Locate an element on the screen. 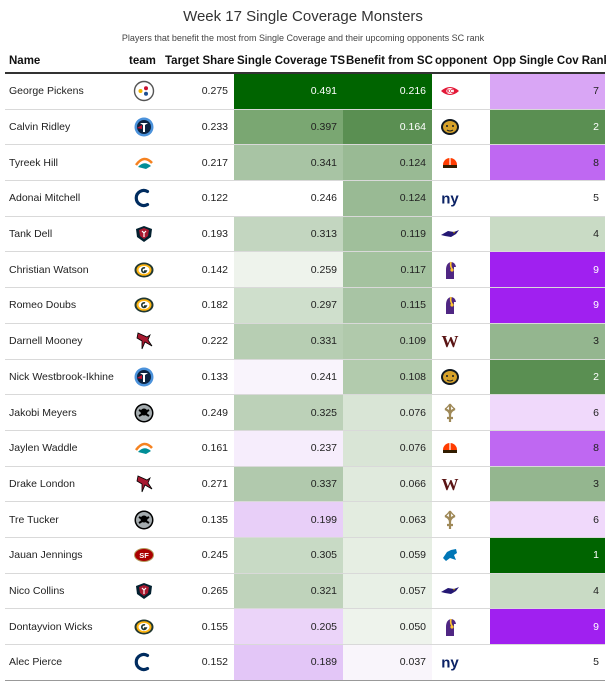 The height and width of the screenshot is (681, 606). table-row: Christian Watson 0.142 0.259 0.117 9 is located at coordinates (305, 270).